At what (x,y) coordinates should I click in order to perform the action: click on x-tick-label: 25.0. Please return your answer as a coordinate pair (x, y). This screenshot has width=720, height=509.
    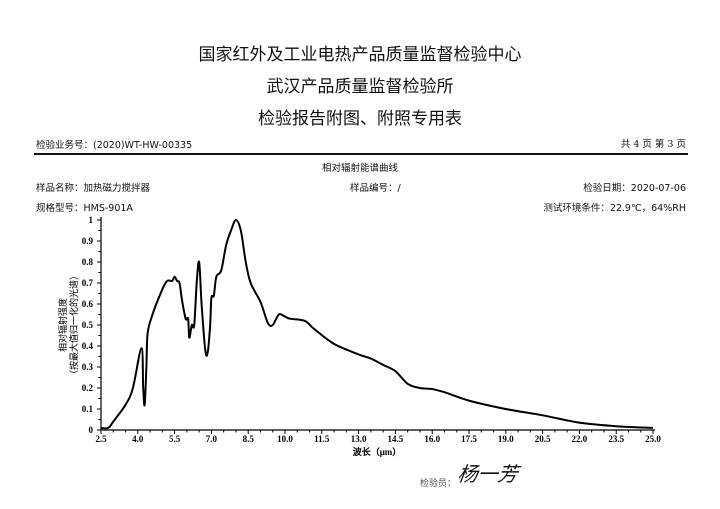
    Looking at the image, I should click on (653, 439).